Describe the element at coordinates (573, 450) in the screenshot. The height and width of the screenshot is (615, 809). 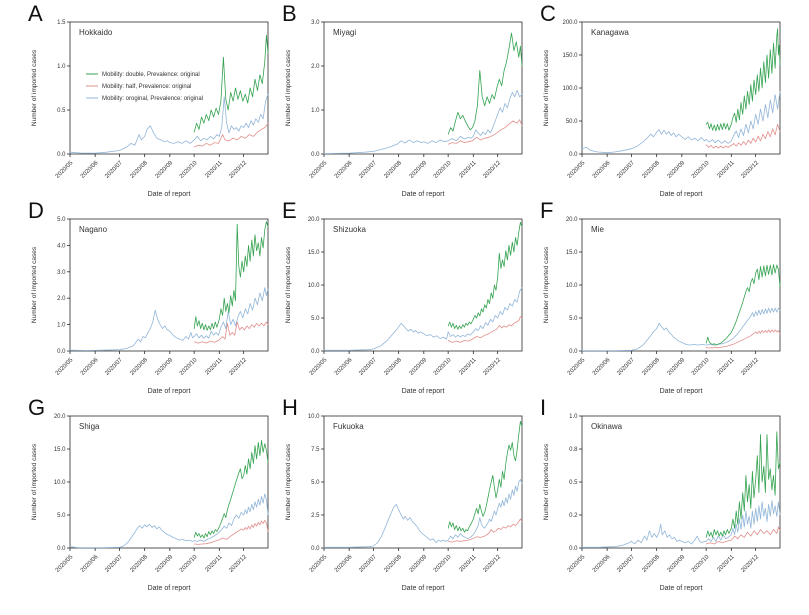
I see `y-tick-label: 0.8` at that location.